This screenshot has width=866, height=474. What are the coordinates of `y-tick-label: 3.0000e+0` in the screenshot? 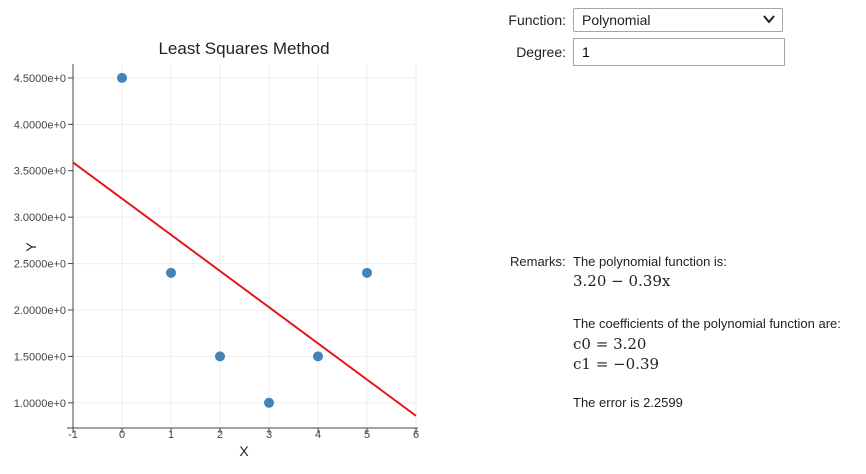 It's located at (40, 218).